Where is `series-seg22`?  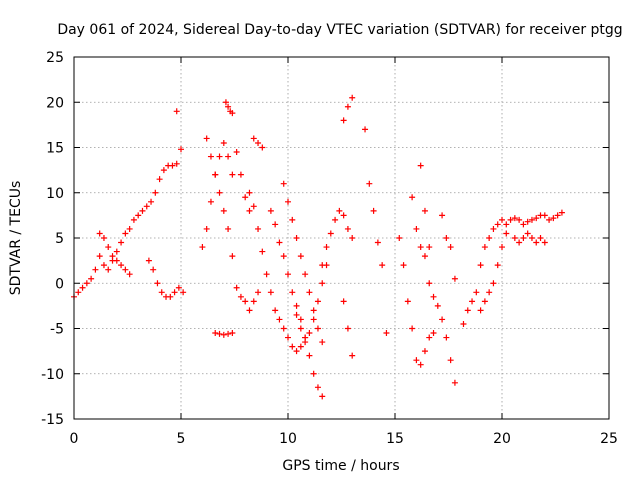 series-seg22 is located at coordinates (437, 274).